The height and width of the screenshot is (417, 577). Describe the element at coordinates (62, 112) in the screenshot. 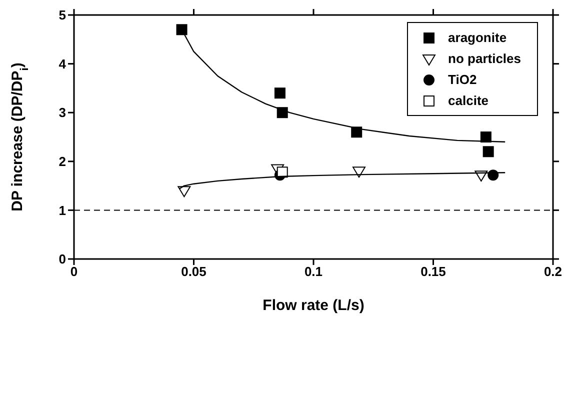

I see `y-tick-label: 3` at that location.